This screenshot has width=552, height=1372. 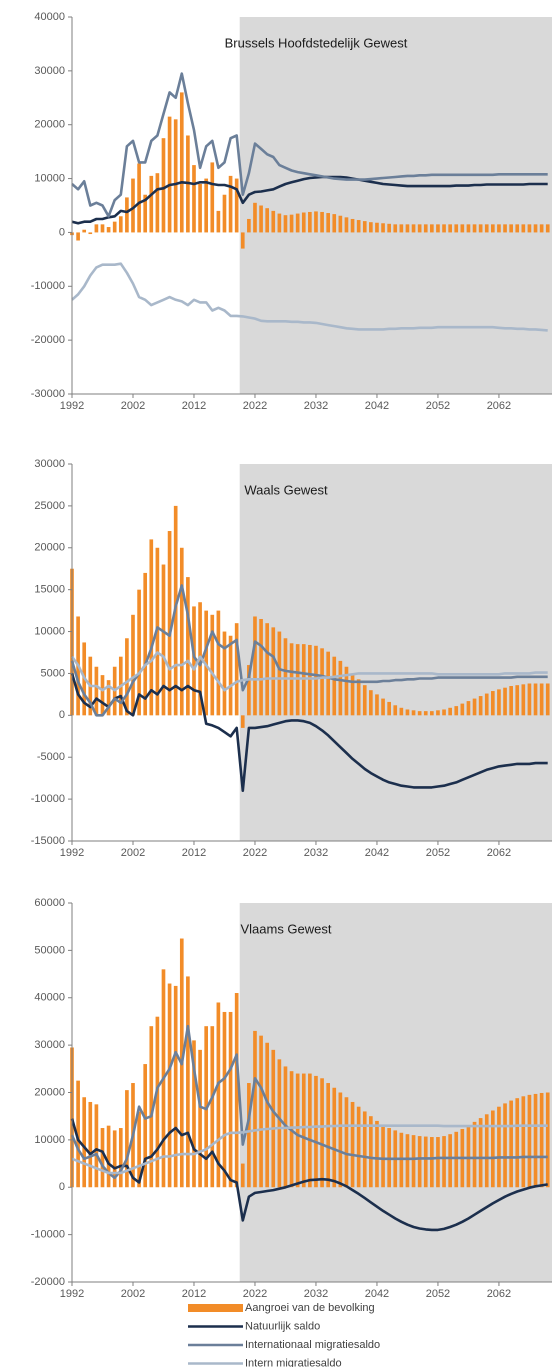 I want to click on y-tick-label: 40000, so click(x=49, y=998).